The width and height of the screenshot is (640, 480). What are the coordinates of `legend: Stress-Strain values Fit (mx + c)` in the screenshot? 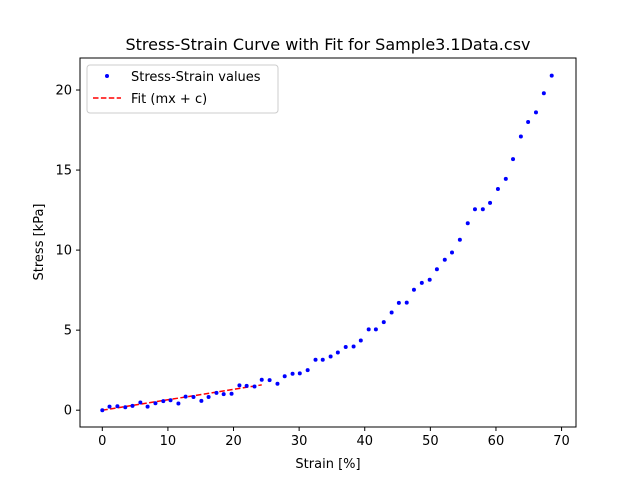 It's located at (182, 89).